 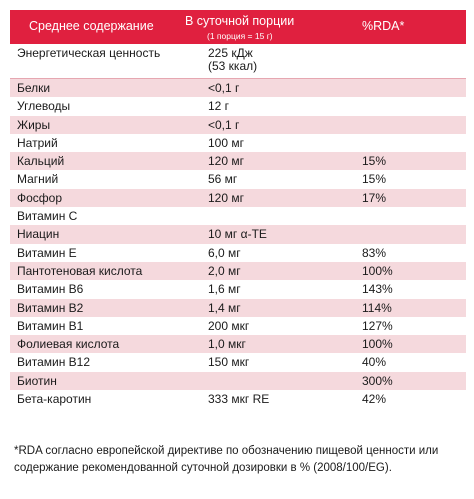 I want to click on nutrient-name: Витамин B12, so click(x=54, y=362).